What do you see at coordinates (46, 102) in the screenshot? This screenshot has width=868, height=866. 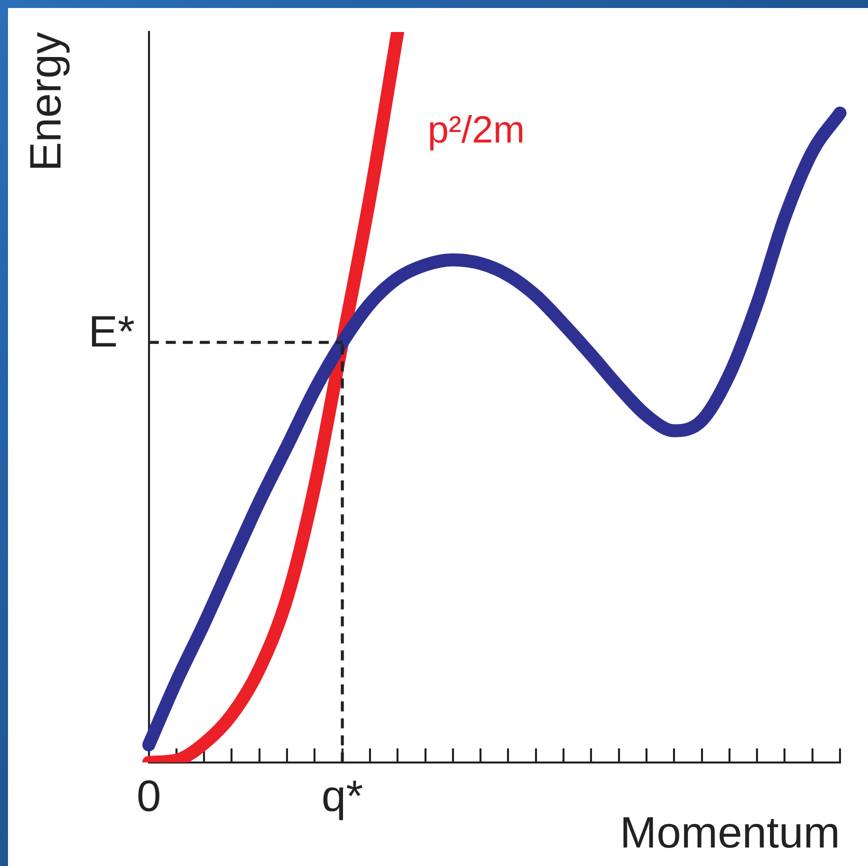 I see `y-axis-title: Energy` at bounding box center [46, 102].